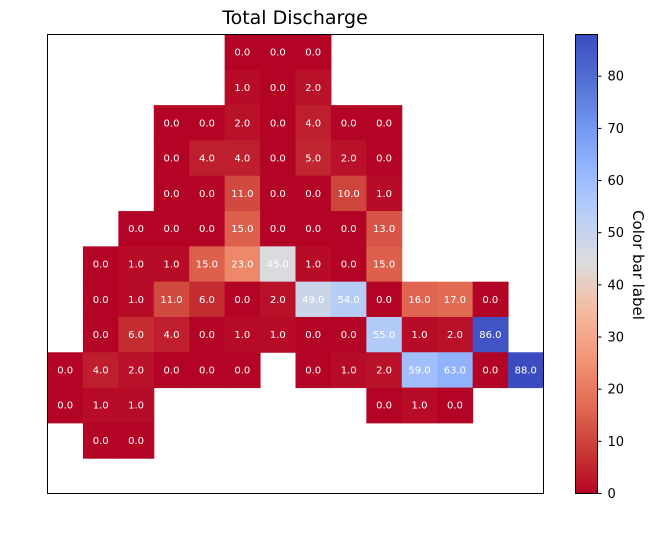  Describe the element at coordinates (616, 181) in the screenshot. I see `colorbar-tick-label: 60` at that location.